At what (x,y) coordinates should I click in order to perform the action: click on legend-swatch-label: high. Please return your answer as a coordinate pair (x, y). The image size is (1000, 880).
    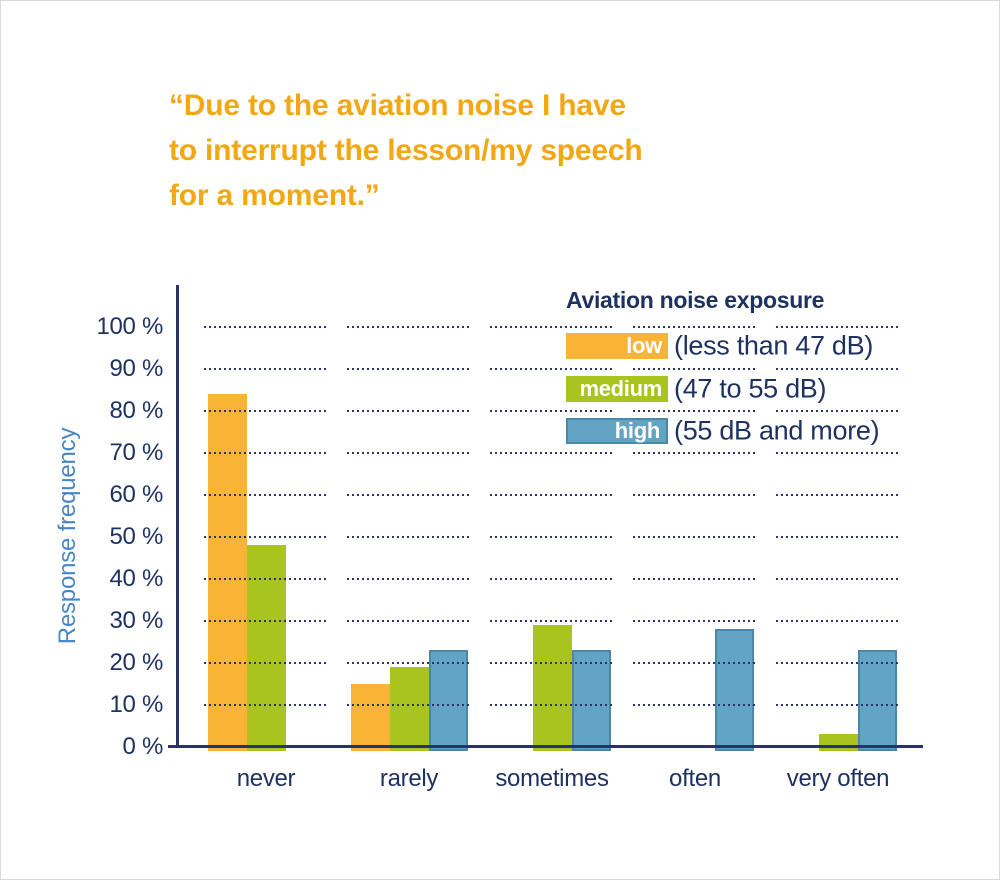
    Looking at the image, I should click on (637, 430).